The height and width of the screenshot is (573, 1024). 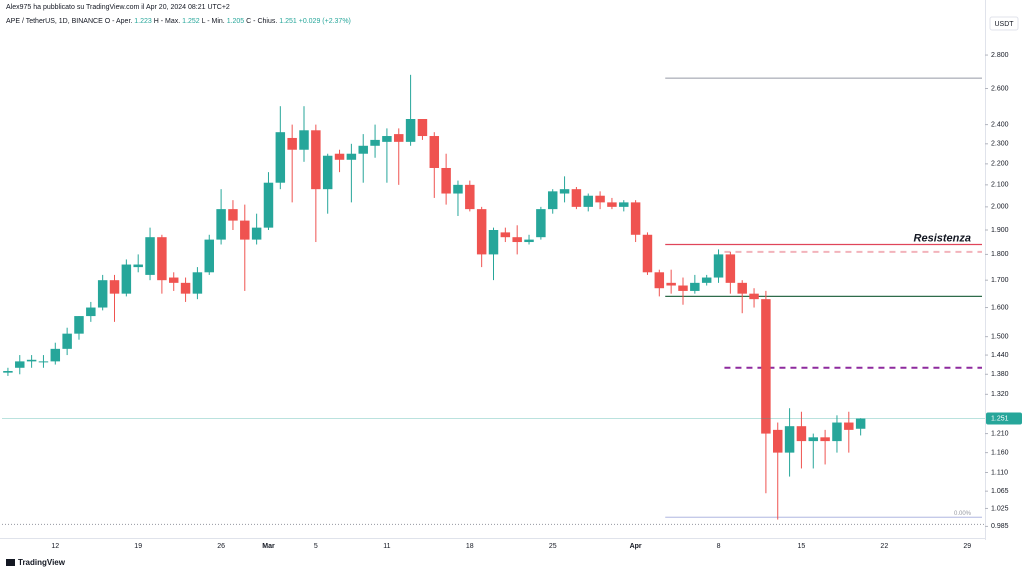 What do you see at coordinates (942, 238) in the screenshot?
I see `line-label: Resistenza` at bounding box center [942, 238].